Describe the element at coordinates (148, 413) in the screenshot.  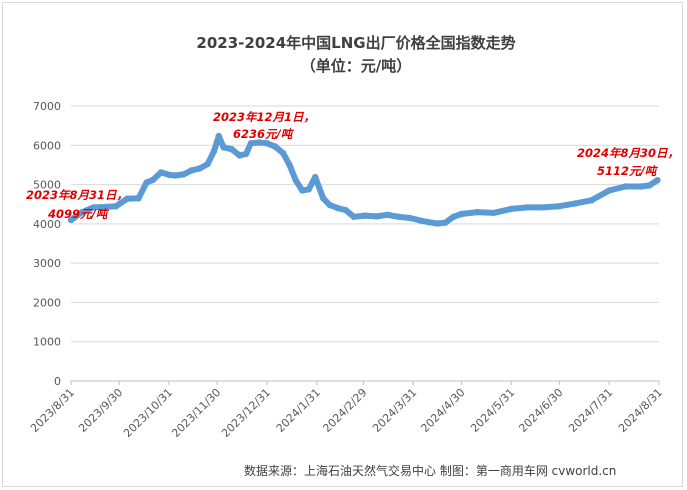
I see `x-tick-label: 2023/10/31` at that location.